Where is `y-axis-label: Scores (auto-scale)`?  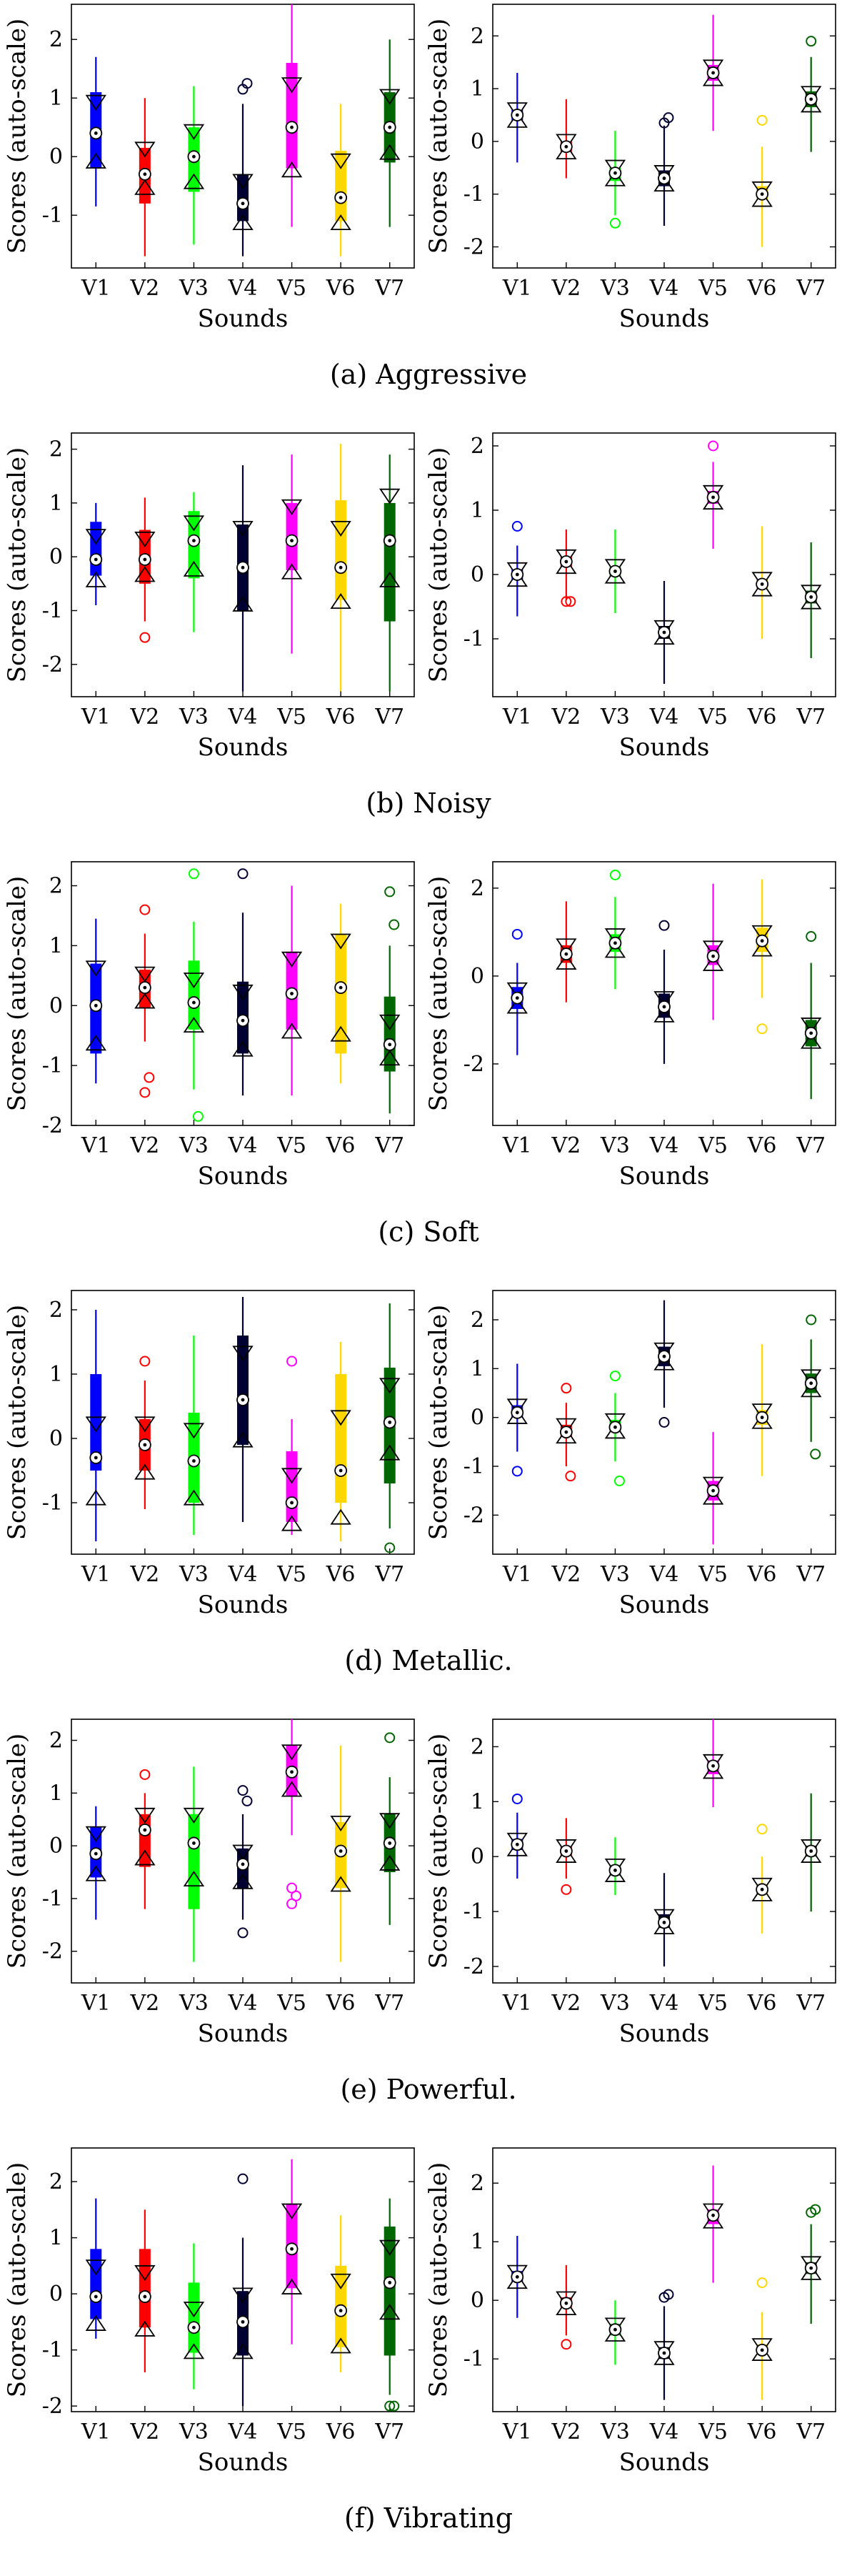 y-axis-label: Scores (auto-scale) is located at coordinates (17, 994).